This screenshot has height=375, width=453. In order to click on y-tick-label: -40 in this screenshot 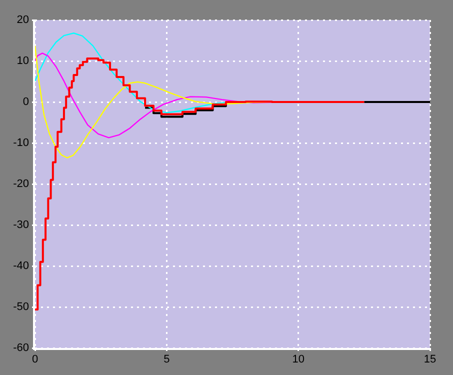, I will do `click(21, 266)`.